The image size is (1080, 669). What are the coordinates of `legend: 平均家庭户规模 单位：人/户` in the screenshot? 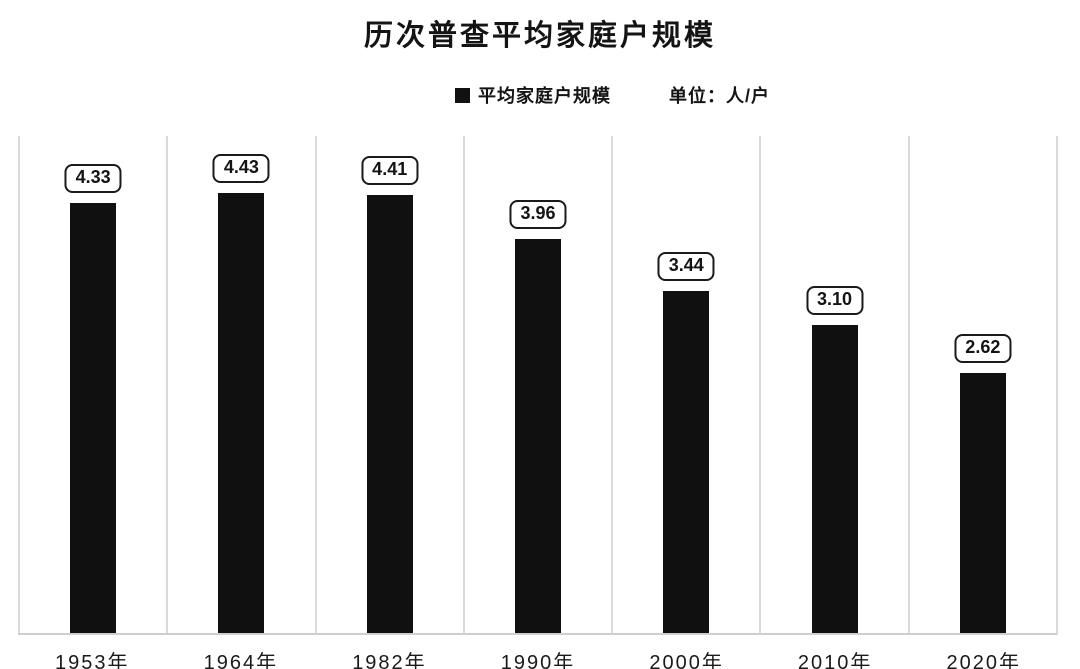 It's located at (540, 95).